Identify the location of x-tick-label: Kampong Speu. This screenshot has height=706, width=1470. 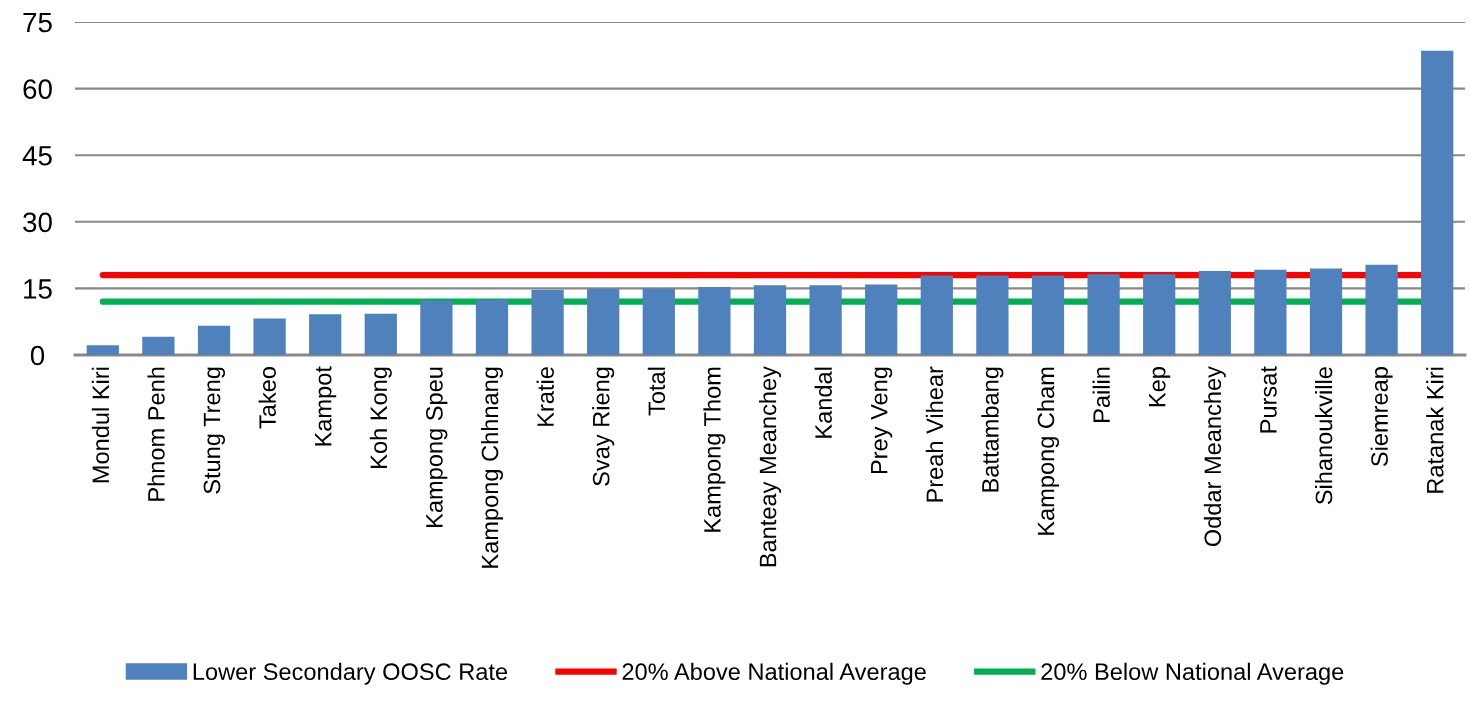
(437, 447).